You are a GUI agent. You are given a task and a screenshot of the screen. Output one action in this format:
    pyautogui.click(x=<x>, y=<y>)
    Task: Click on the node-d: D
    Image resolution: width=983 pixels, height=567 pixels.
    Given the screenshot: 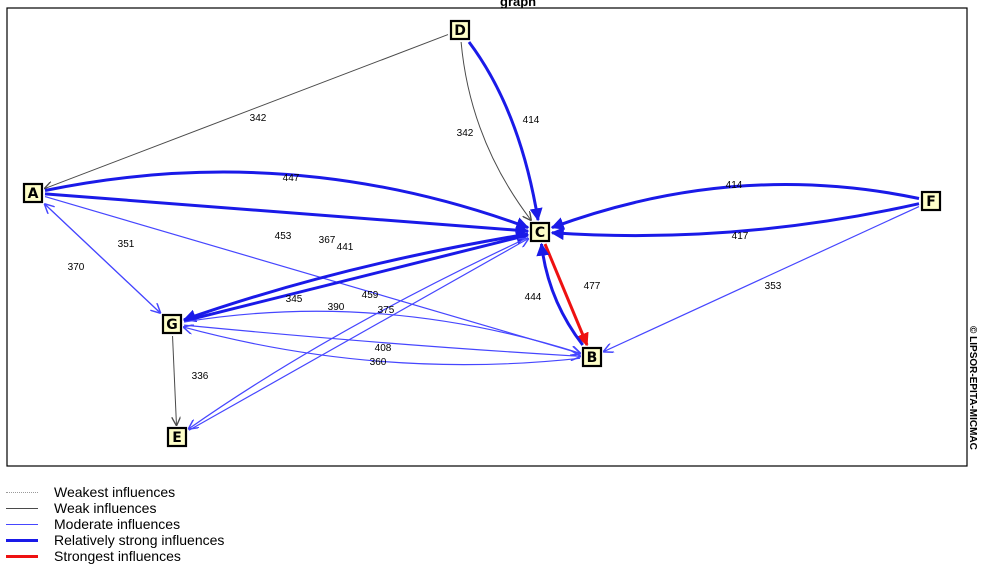 What is the action you would take?
    pyautogui.click(x=460, y=30)
    